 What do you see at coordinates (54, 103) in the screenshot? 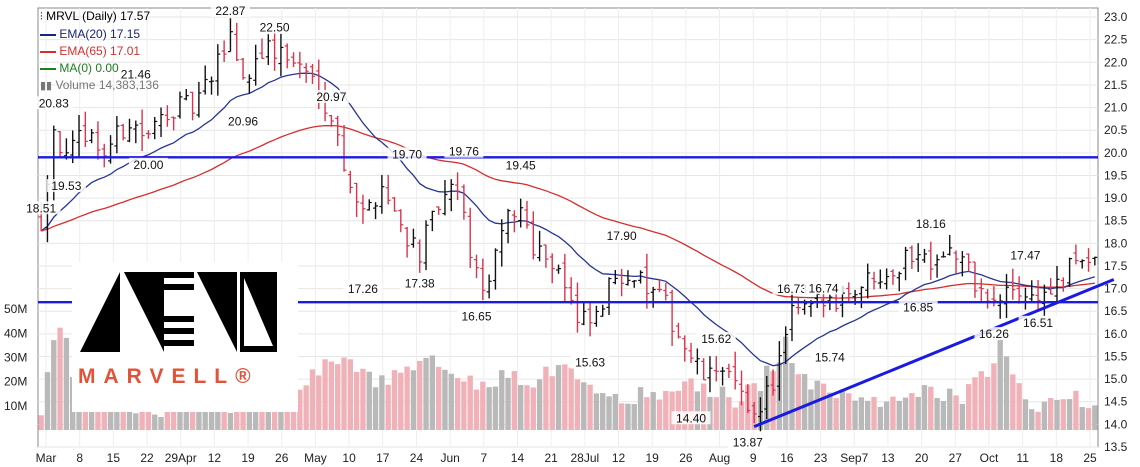
I see `price-label: 20.83` at bounding box center [54, 103].